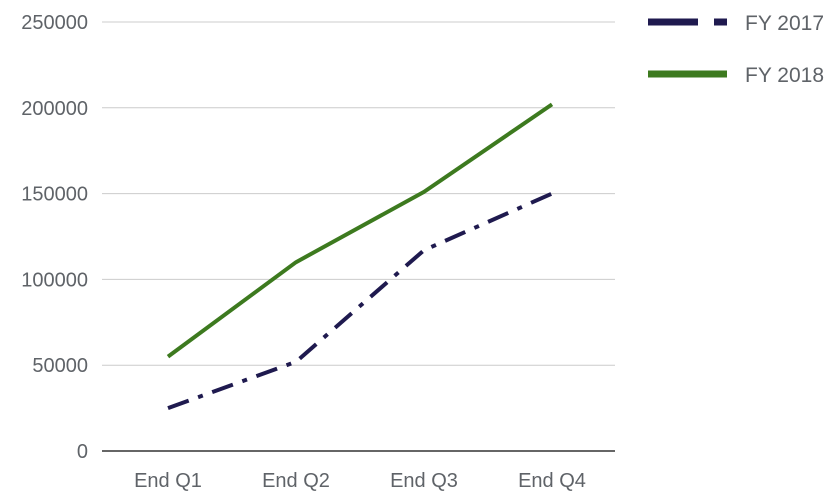 Image resolution: width=835 pixels, height=492 pixels. I want to click on x-tick-label: End Q3, so click(424, 481).